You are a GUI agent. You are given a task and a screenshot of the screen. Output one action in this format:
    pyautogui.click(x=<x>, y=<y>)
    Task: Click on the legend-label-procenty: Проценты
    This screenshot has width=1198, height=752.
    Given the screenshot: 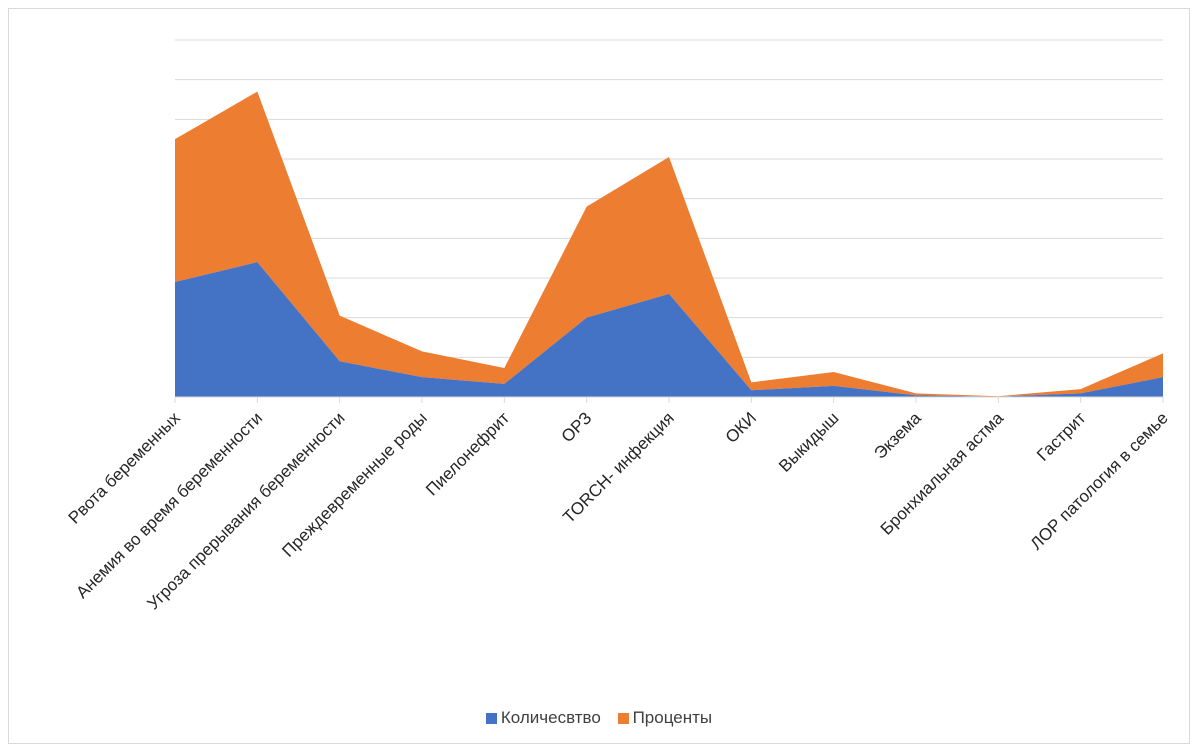 What is the action you would take?
    pyautogui.click(x=672, y=717)
    